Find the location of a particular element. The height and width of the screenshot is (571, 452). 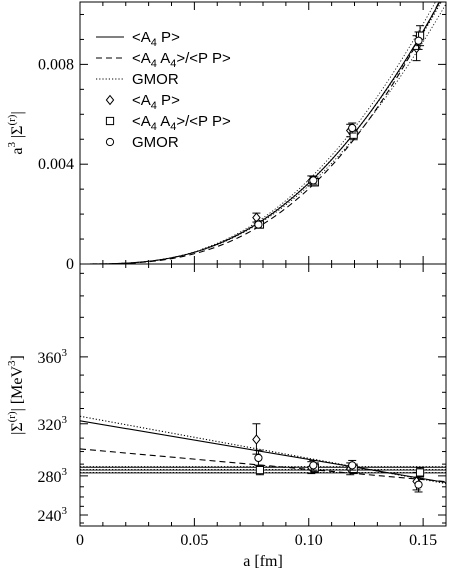

top-data-points is located at coordinates (338, 127).